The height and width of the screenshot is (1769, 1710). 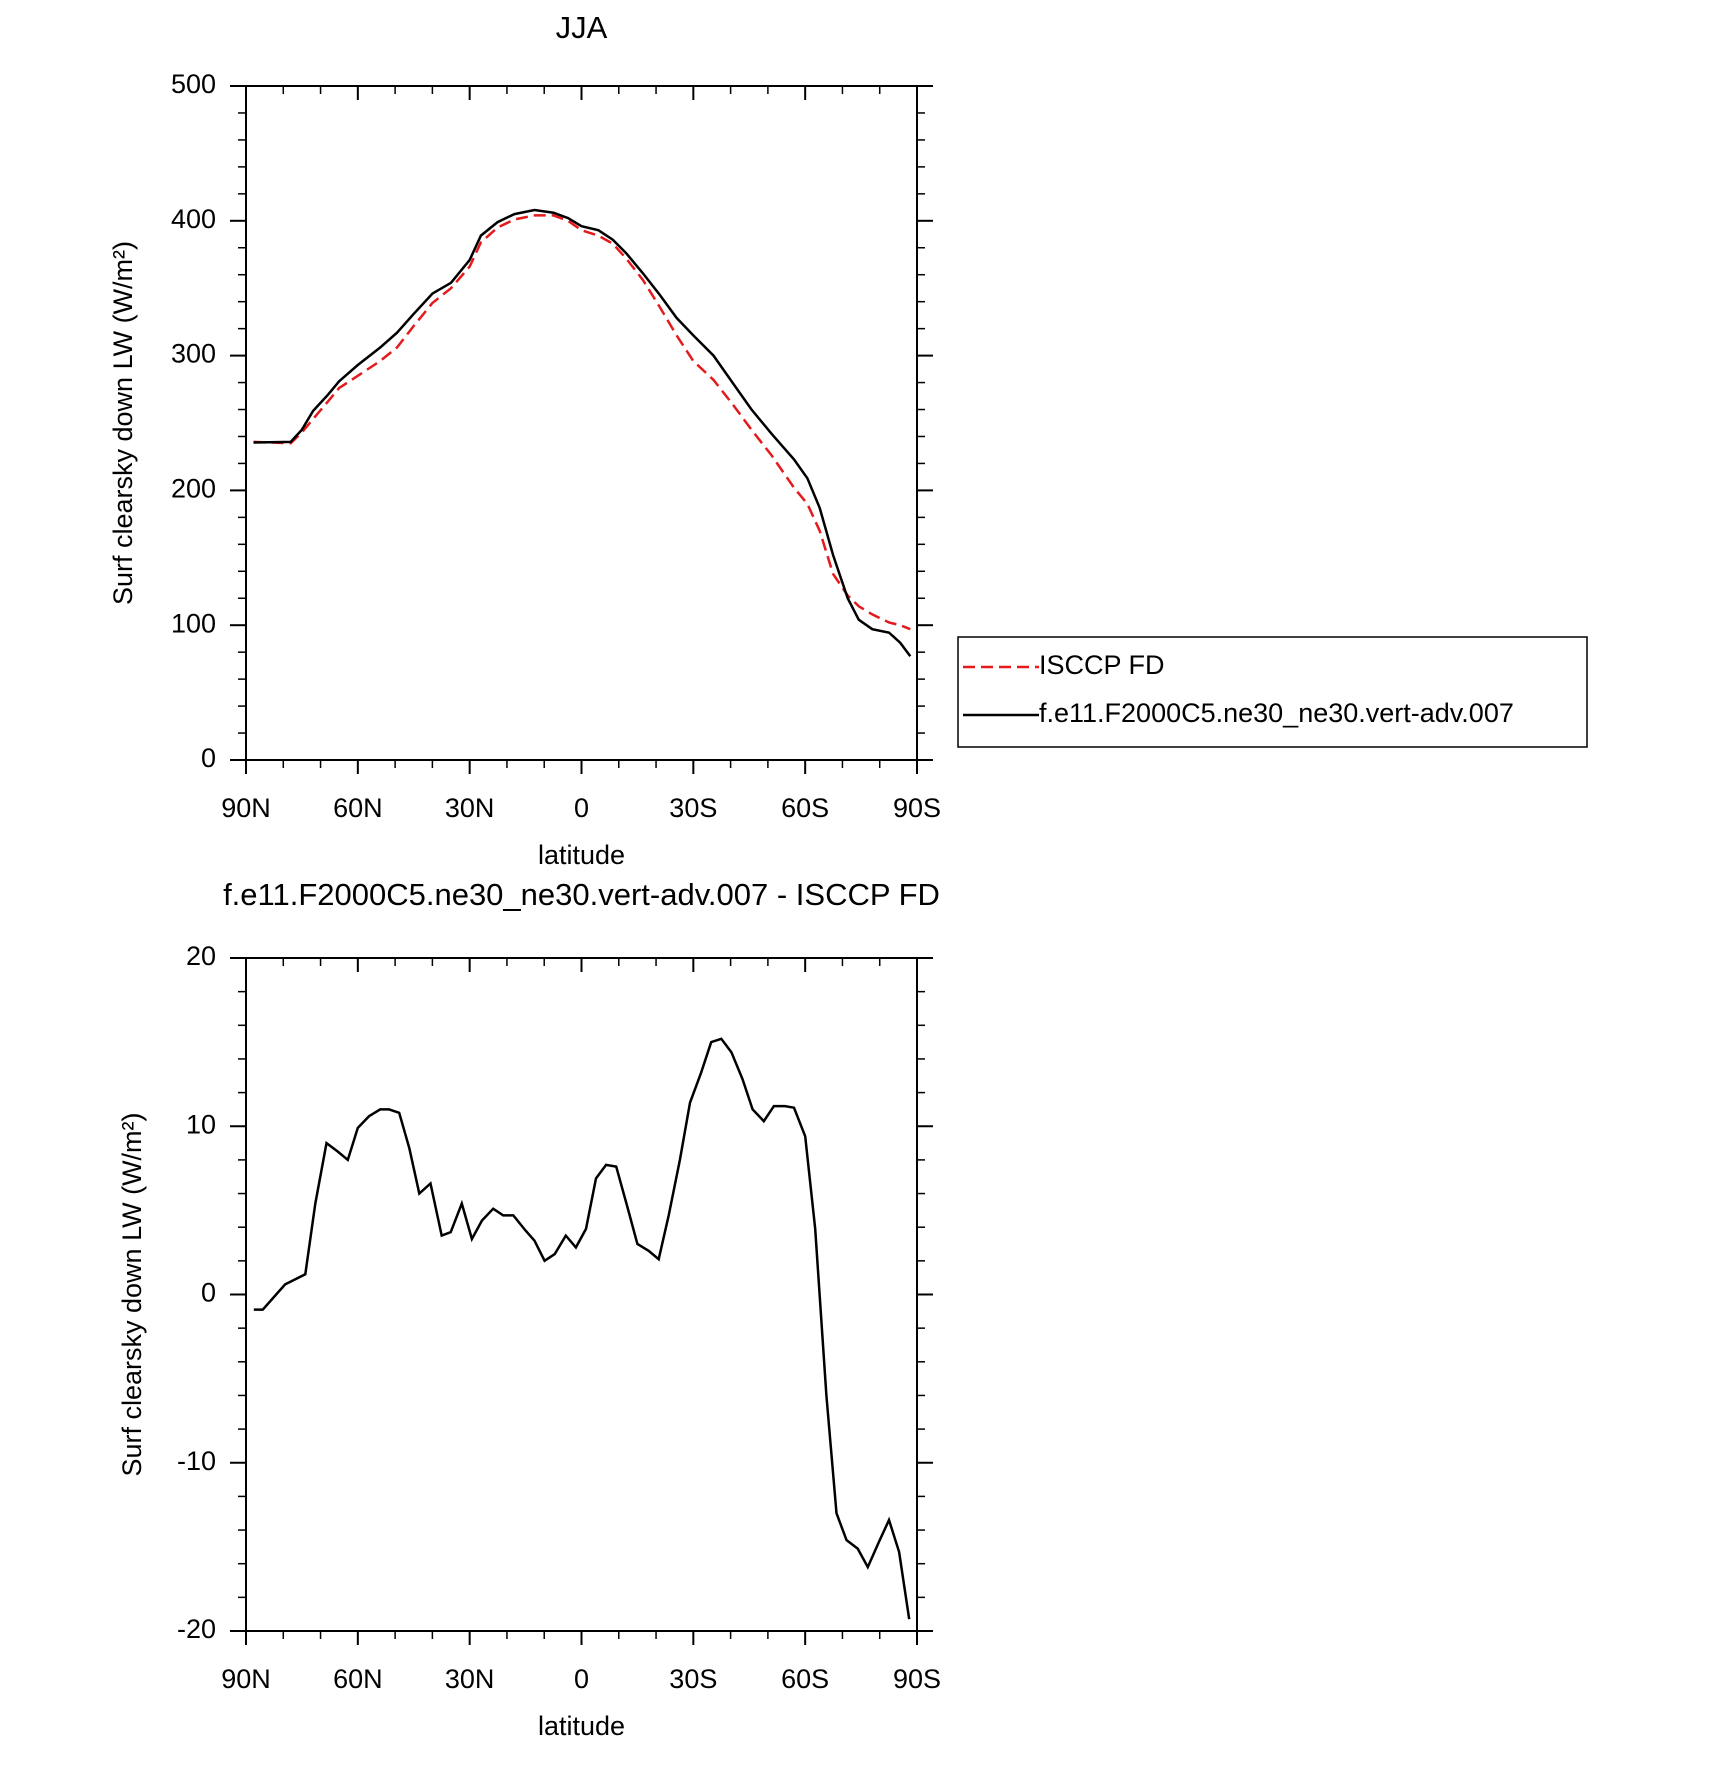 I want to click on legend-box, so click(x=1272, y=692).